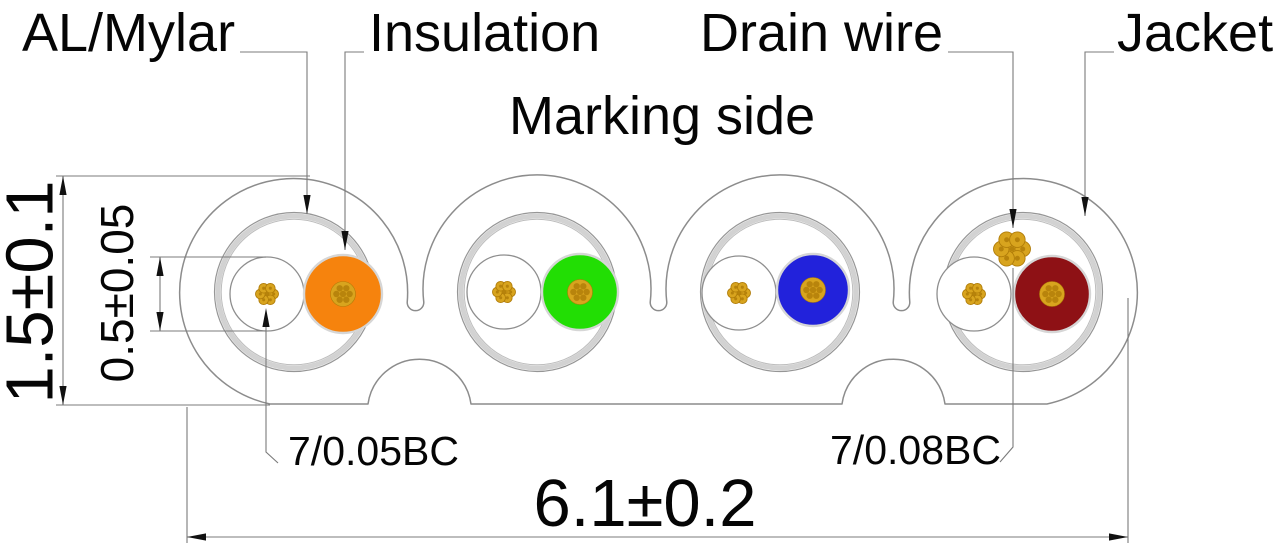  What do you see at coordinates (1099, 133) in the screenshot?
I see `leader-jacket` at bounding box center [1099, 133].